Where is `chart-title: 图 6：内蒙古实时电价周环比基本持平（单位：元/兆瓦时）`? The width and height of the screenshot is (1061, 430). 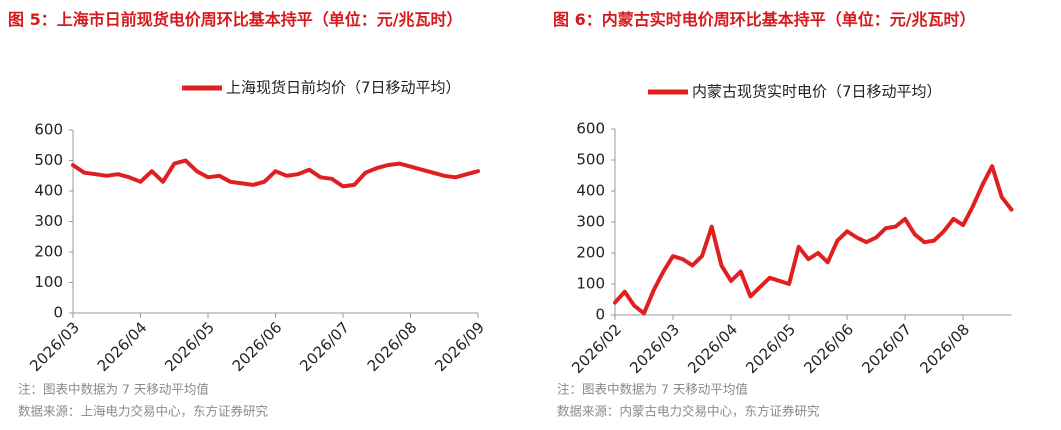 chart-title: 图 6：内蒙古实时电价周环比基本持平（单位：元/兆瓦时） is located at coordinates (764, 19).